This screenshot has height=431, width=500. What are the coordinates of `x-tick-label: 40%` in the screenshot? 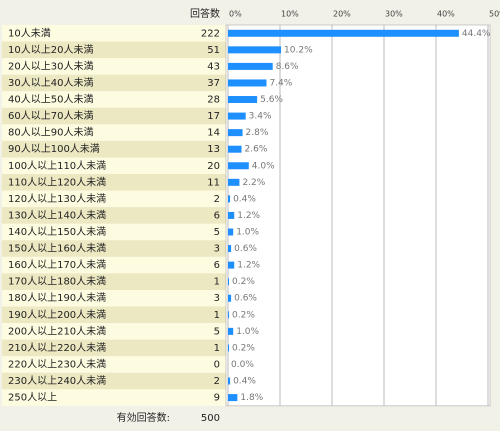 It's located at (446, 14).